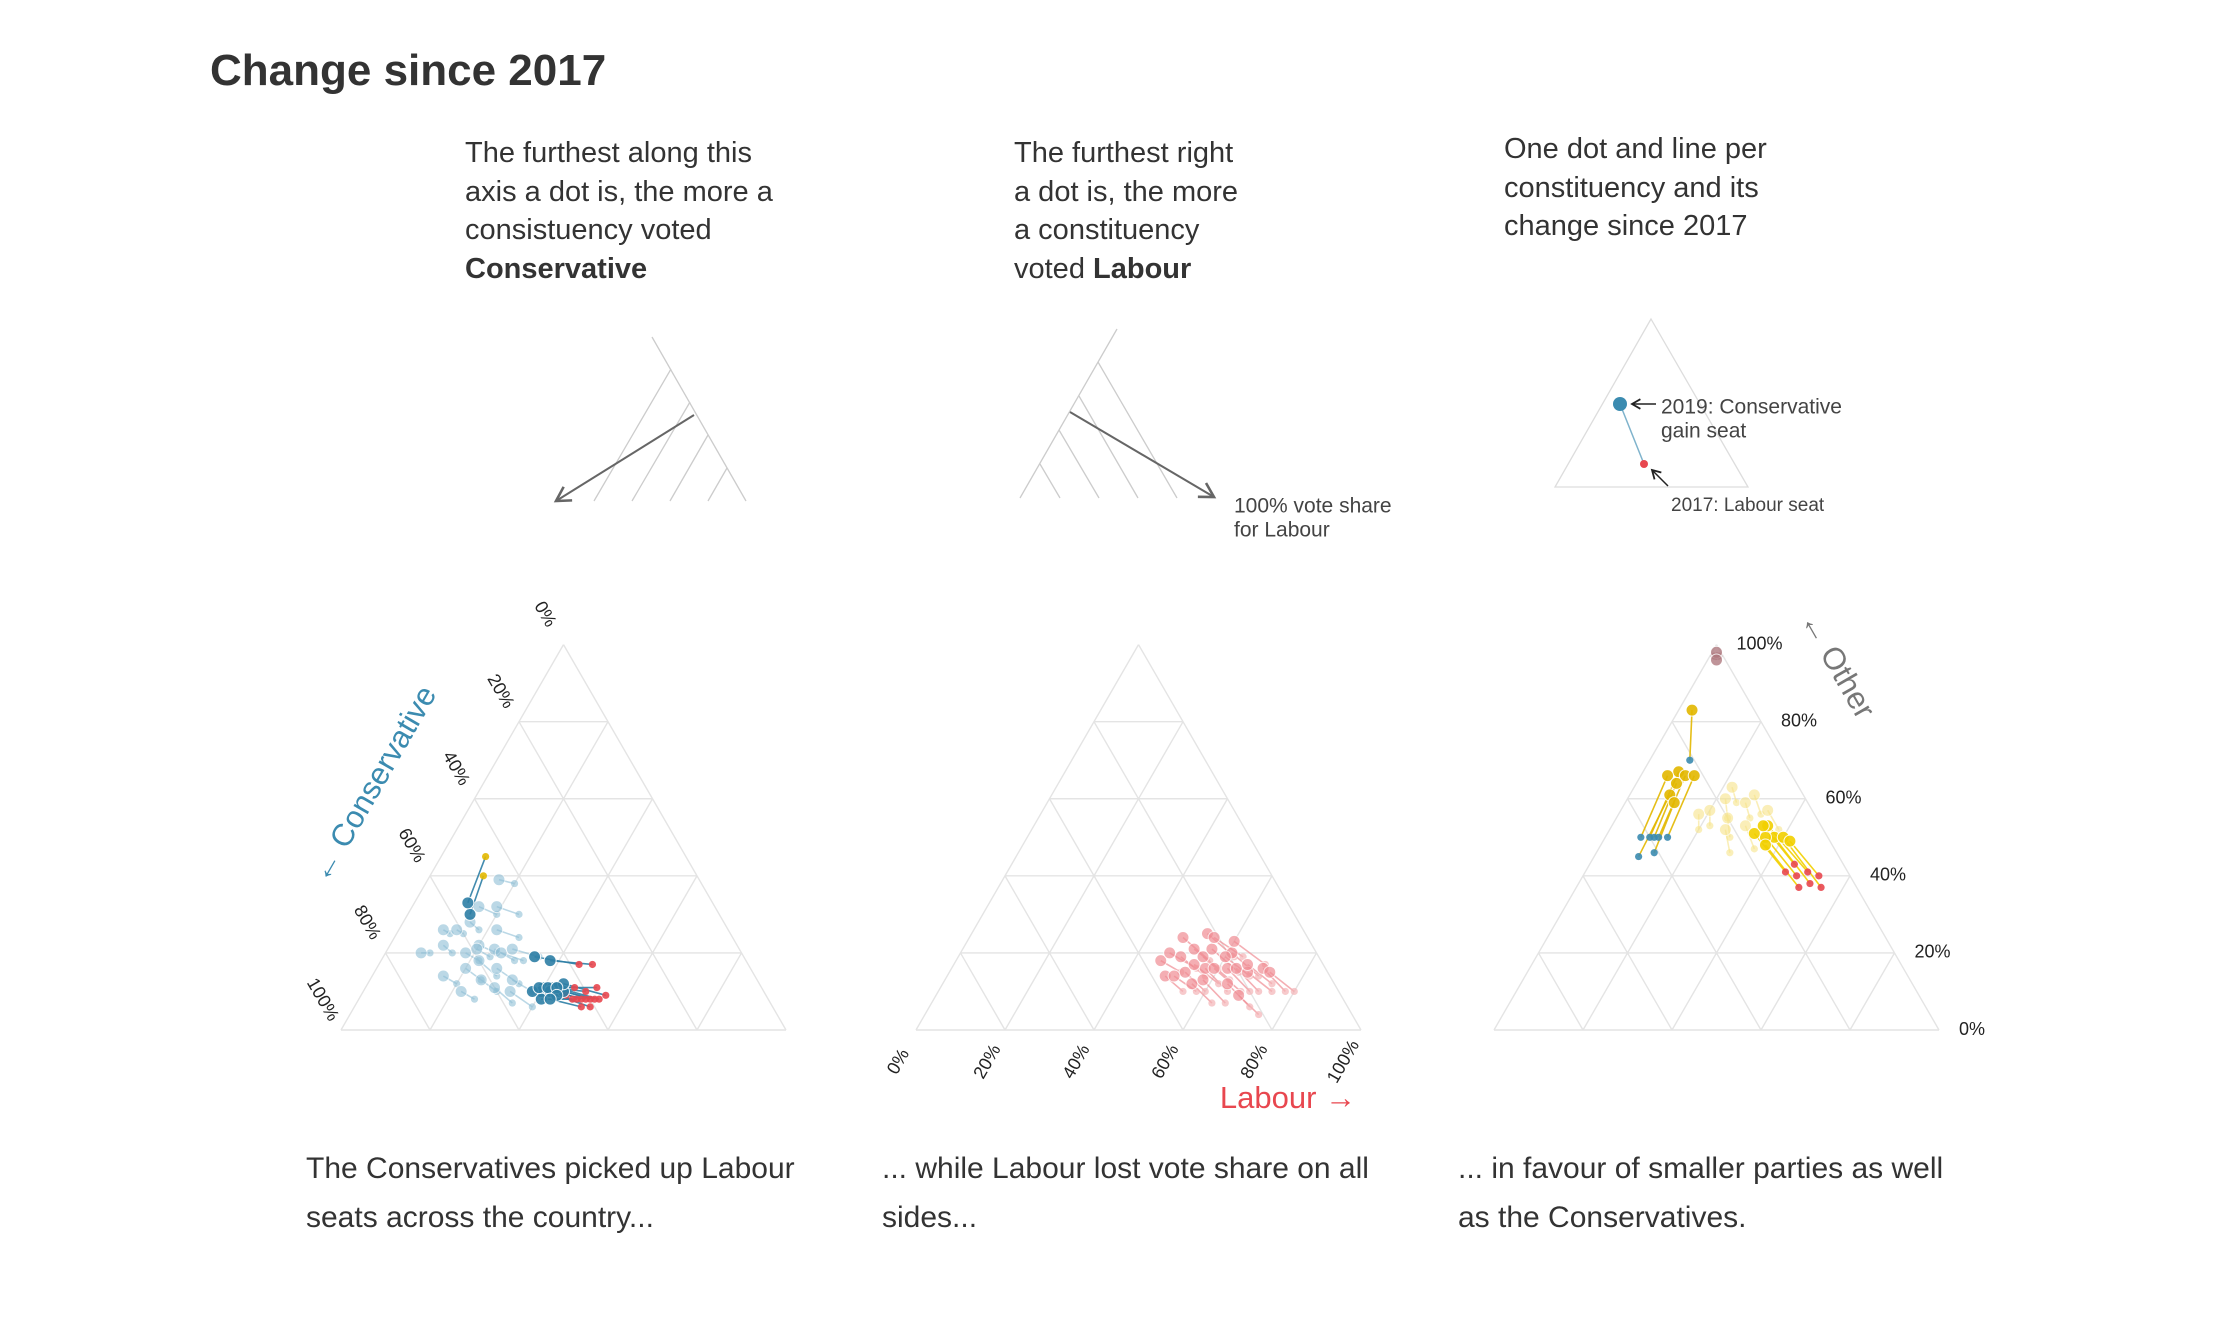  I want to click on explainer-line: axis a dot is, the more a, so click(619, 191).